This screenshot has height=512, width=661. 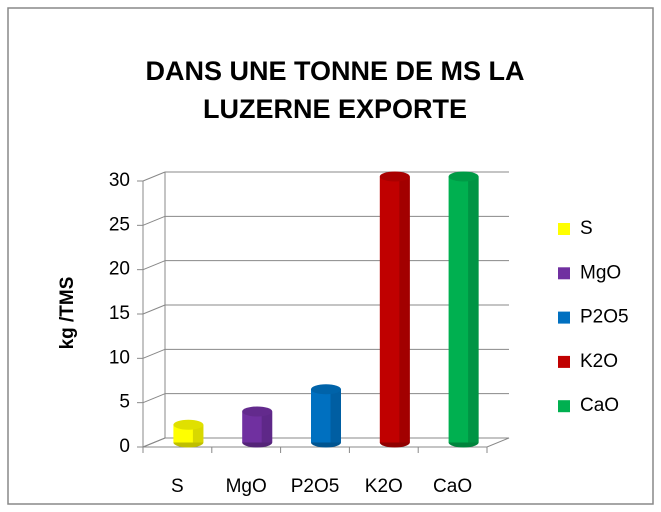 What do you see at coordinates (119, 357) in the screenshot?
I see `y-tick-label: 10` at bounding box center [119, 357].